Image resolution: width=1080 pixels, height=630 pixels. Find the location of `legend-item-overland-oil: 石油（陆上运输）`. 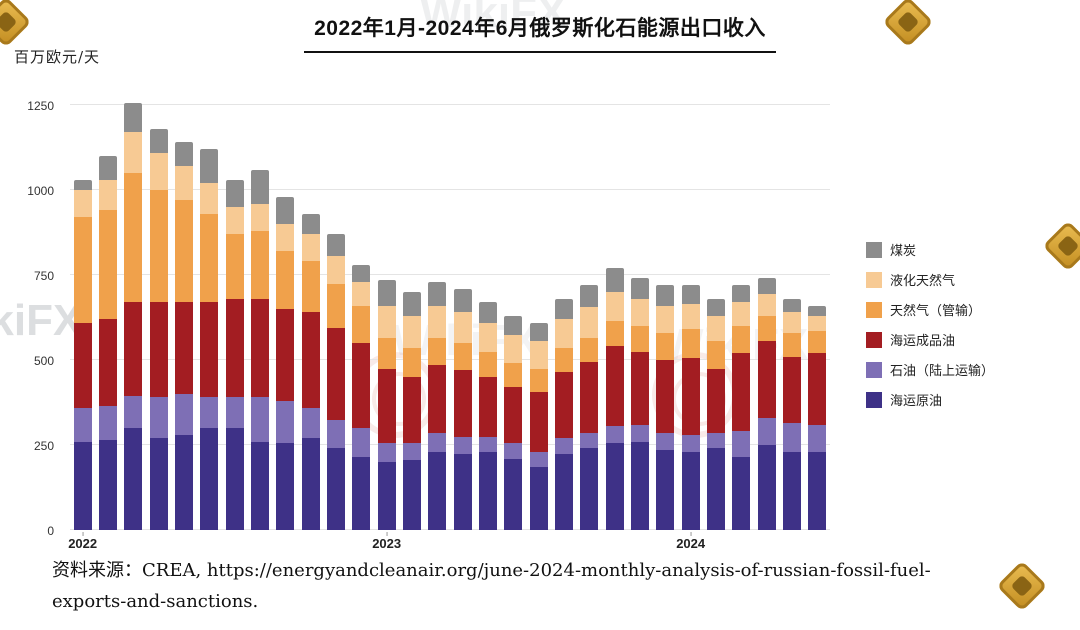

legend-item-overland-oil: 石油（陆上运输） is located at coordinates (930, 369).